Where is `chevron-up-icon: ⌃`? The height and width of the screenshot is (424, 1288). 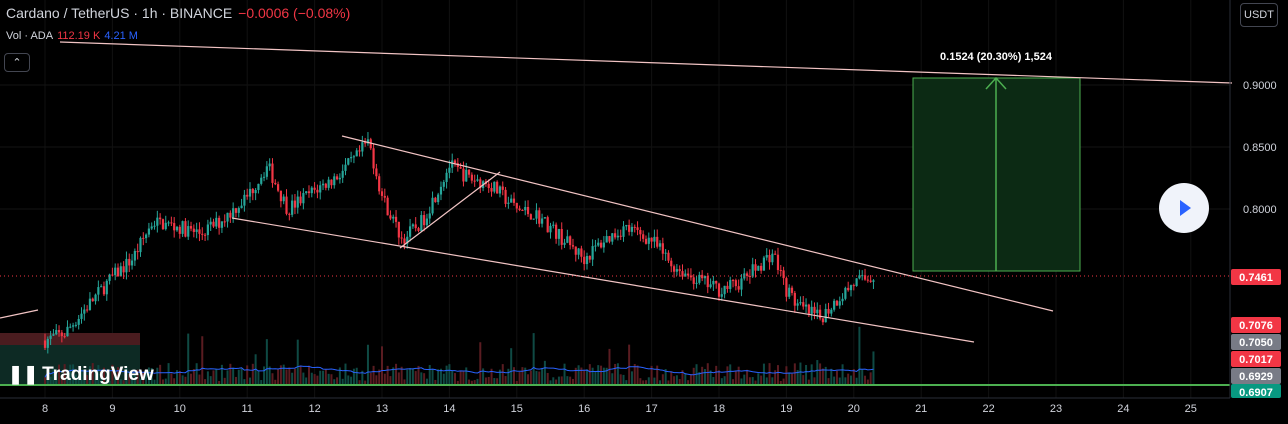
chevron-up-icon: ⌃ is located at coordinates (17, 62).